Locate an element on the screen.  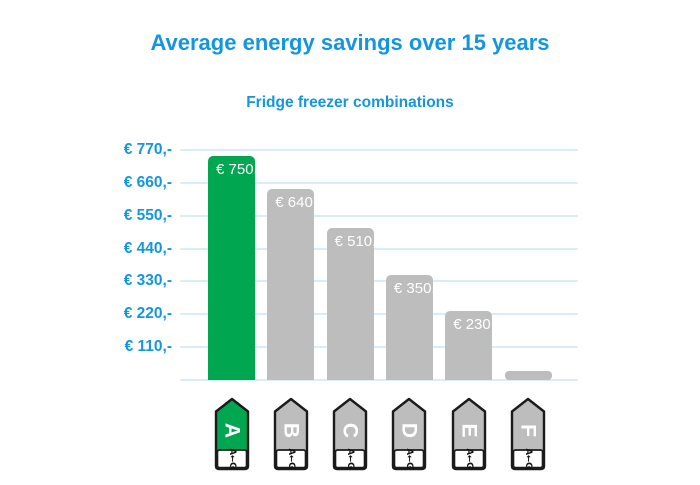
energy-class-E-tag-icon: E A←G is located at coordinates (469, 434).